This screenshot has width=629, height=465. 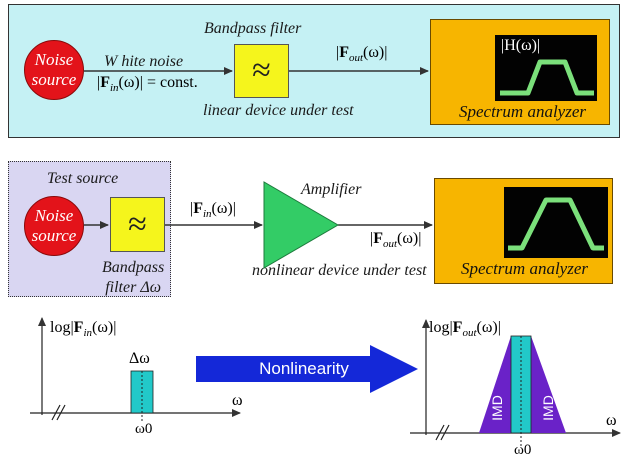 I want to click on left-plot-y-label: log|Fin(ω)|, so click(x=83, y=329).